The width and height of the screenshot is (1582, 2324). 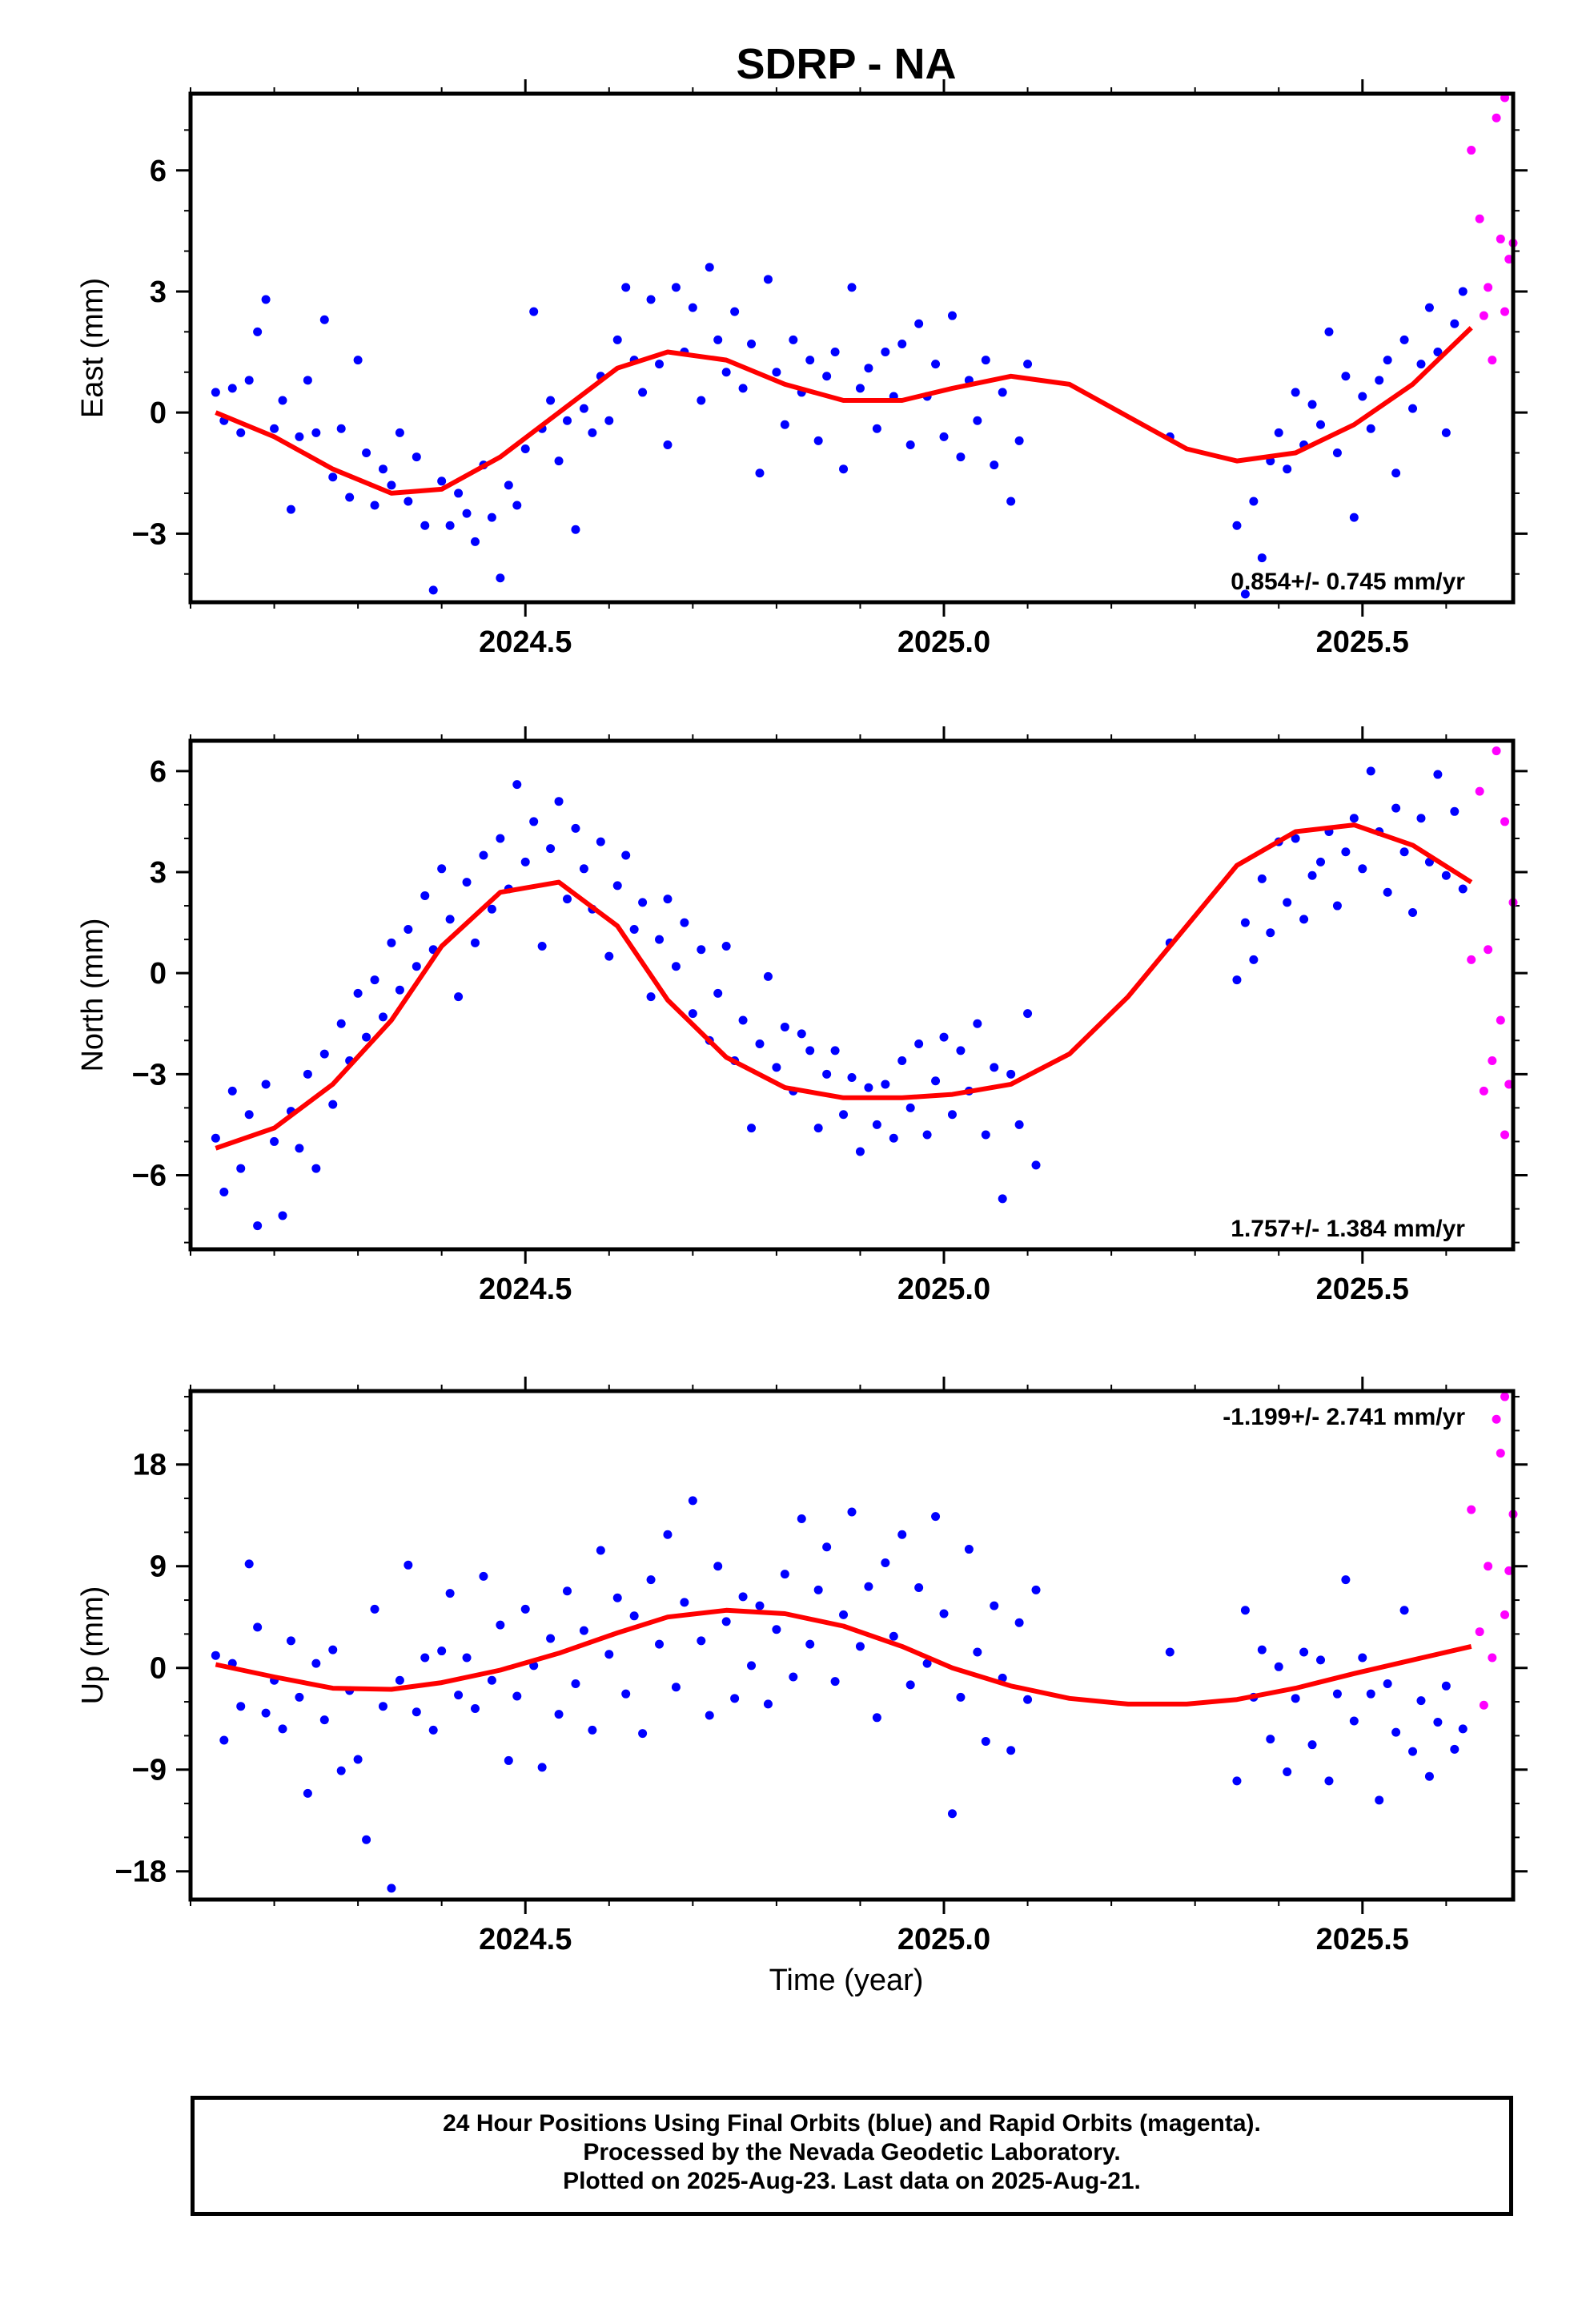 I want to click on y-axis-label: Up (mm), so click(x=93, y=1645).